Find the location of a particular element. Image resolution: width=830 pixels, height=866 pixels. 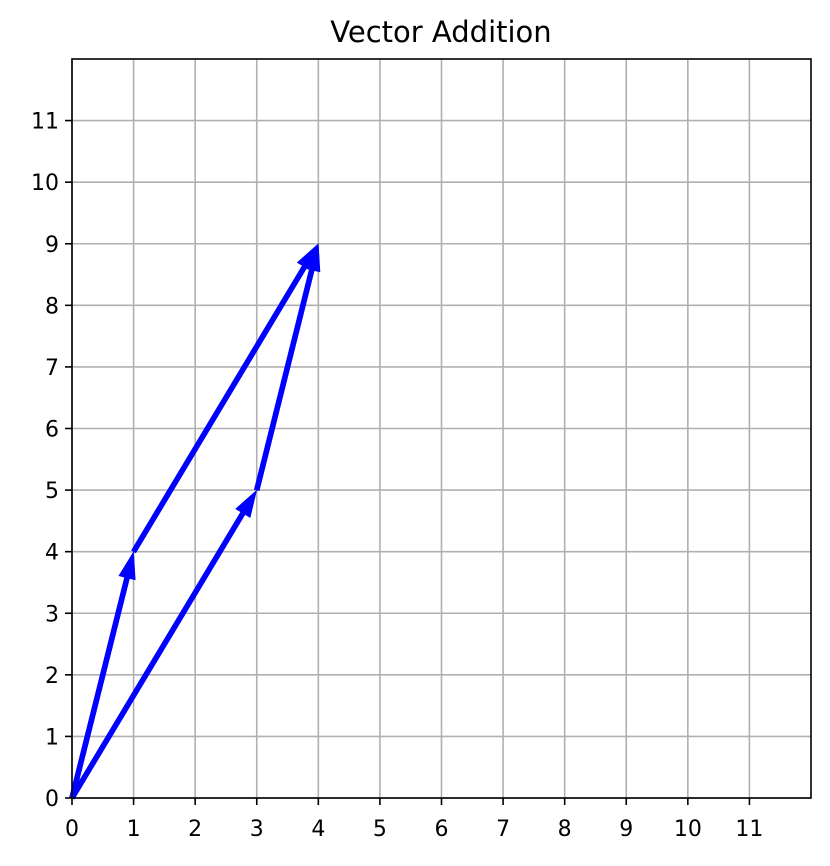

y-axis-ticks: 0 1 2 3 4 5 6 7 8 9 10 11 is located at coordinates (51, 461).